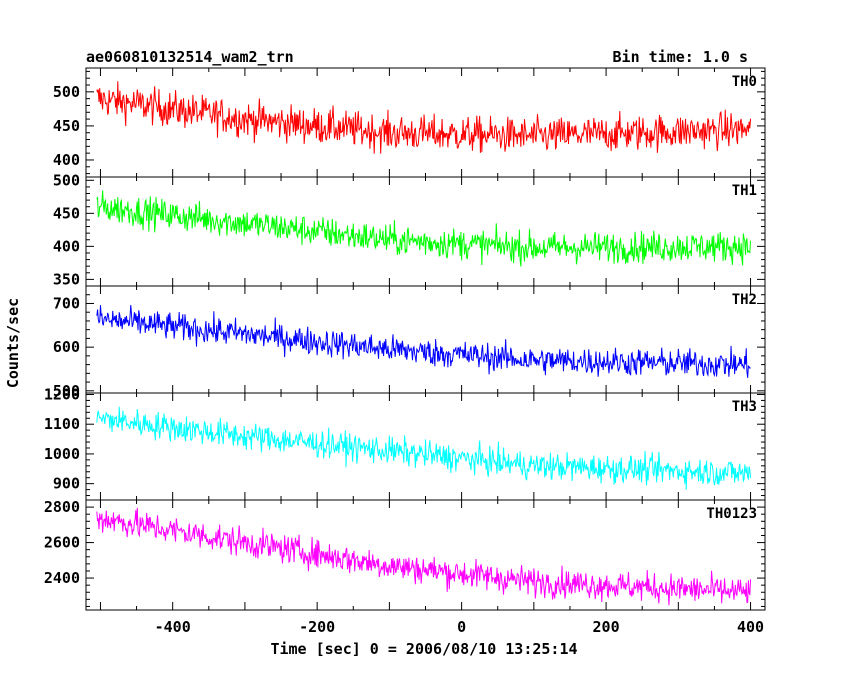 This screenshot has height=685, width=850. I want to click on y-tick-label: 600, so click(66, 347).